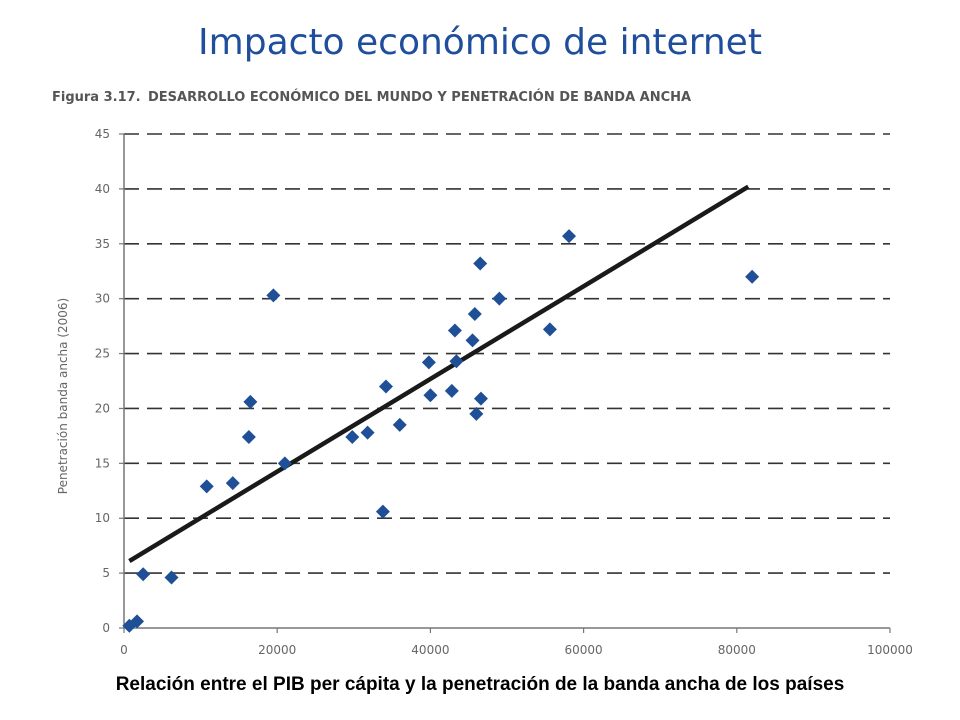 This screenshot has height=720, width=960. Describe the element at coordinates (124, 650) in the screenshot. I see `x-tick-label: 0` at that location.